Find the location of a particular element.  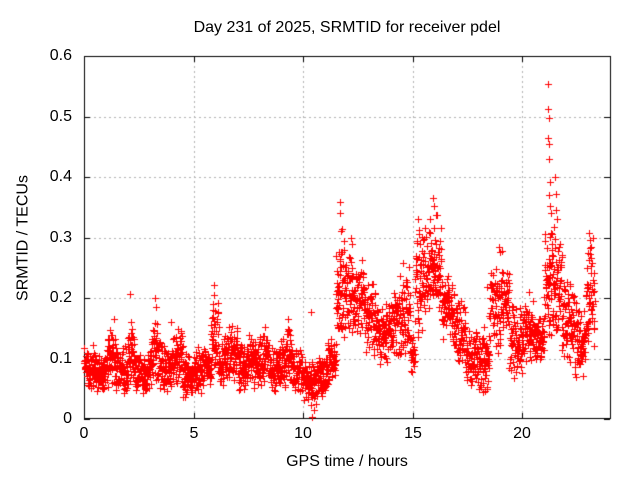

y-tick-label: 0.2 is located at coordinates (60, 297).